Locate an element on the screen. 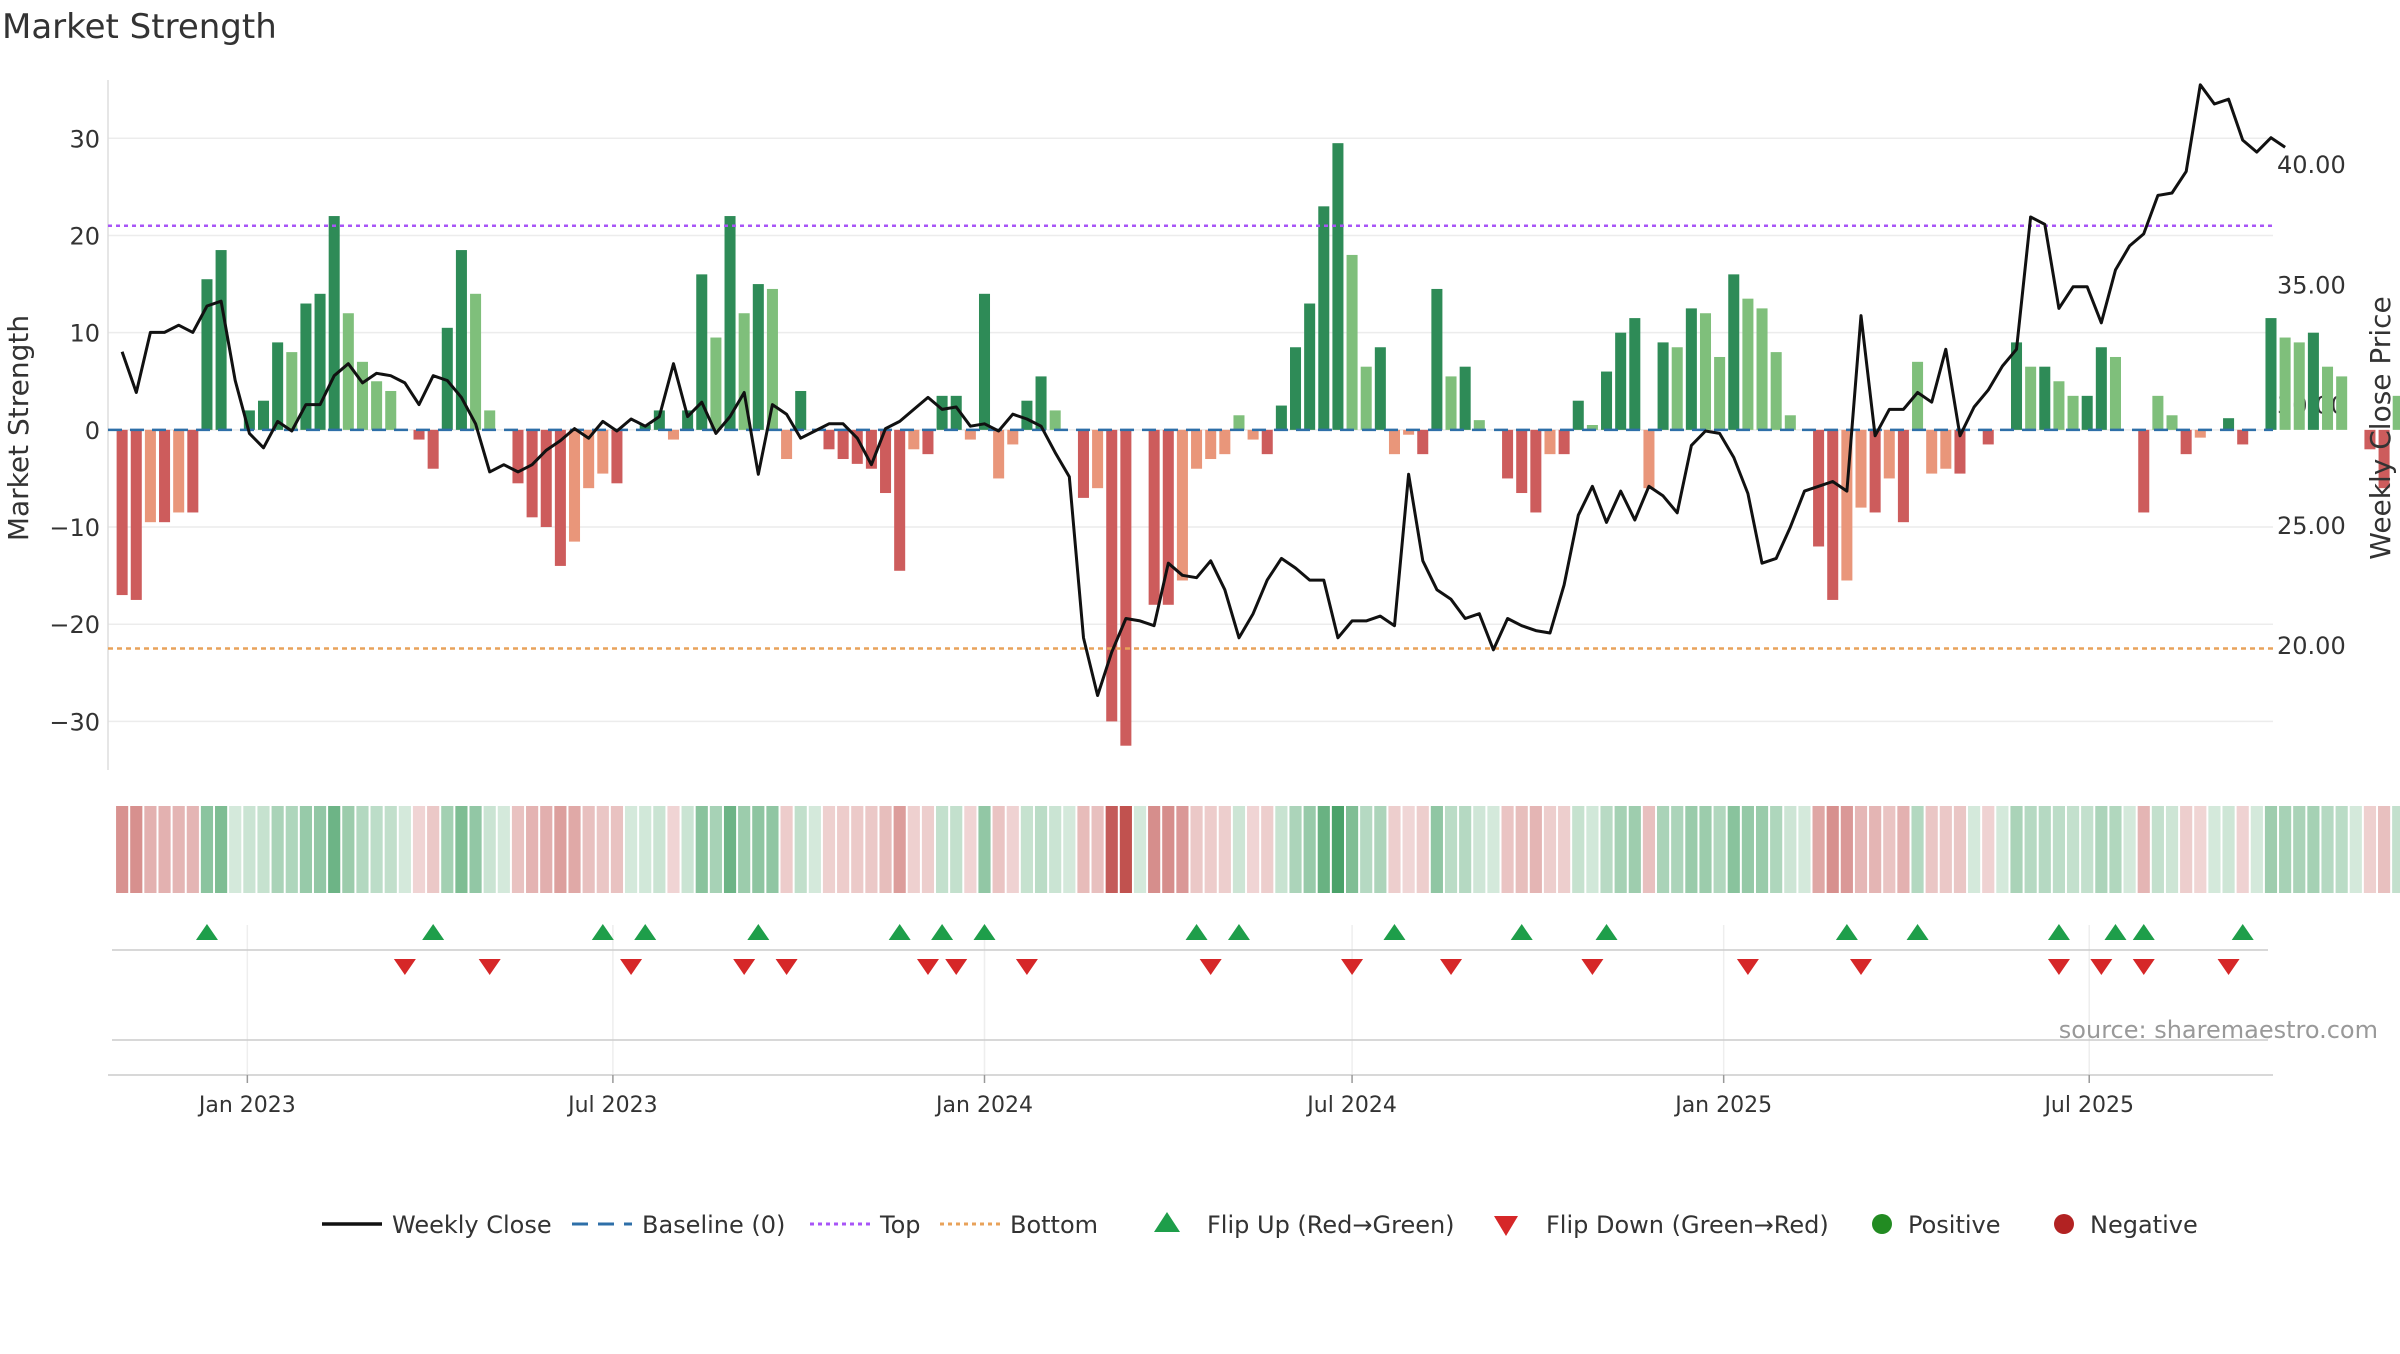 Image resolution: width=2400 pixels, height=1354 pixels. y-left-tick-label: −30 is located at coordinates (74, 722).